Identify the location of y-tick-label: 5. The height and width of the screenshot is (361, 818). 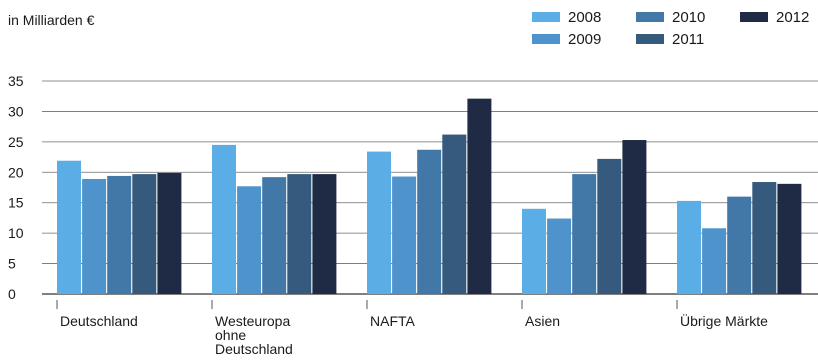
(12, 264).